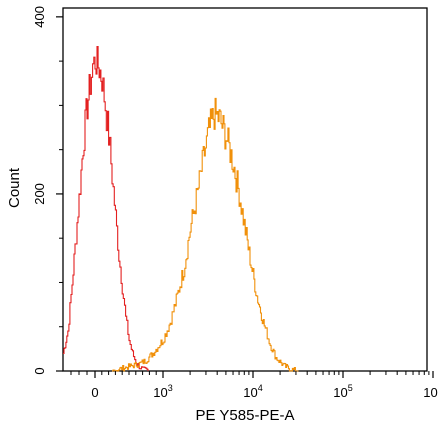  I want to click on x-tick-label: 10⁶, so click(430, 391).